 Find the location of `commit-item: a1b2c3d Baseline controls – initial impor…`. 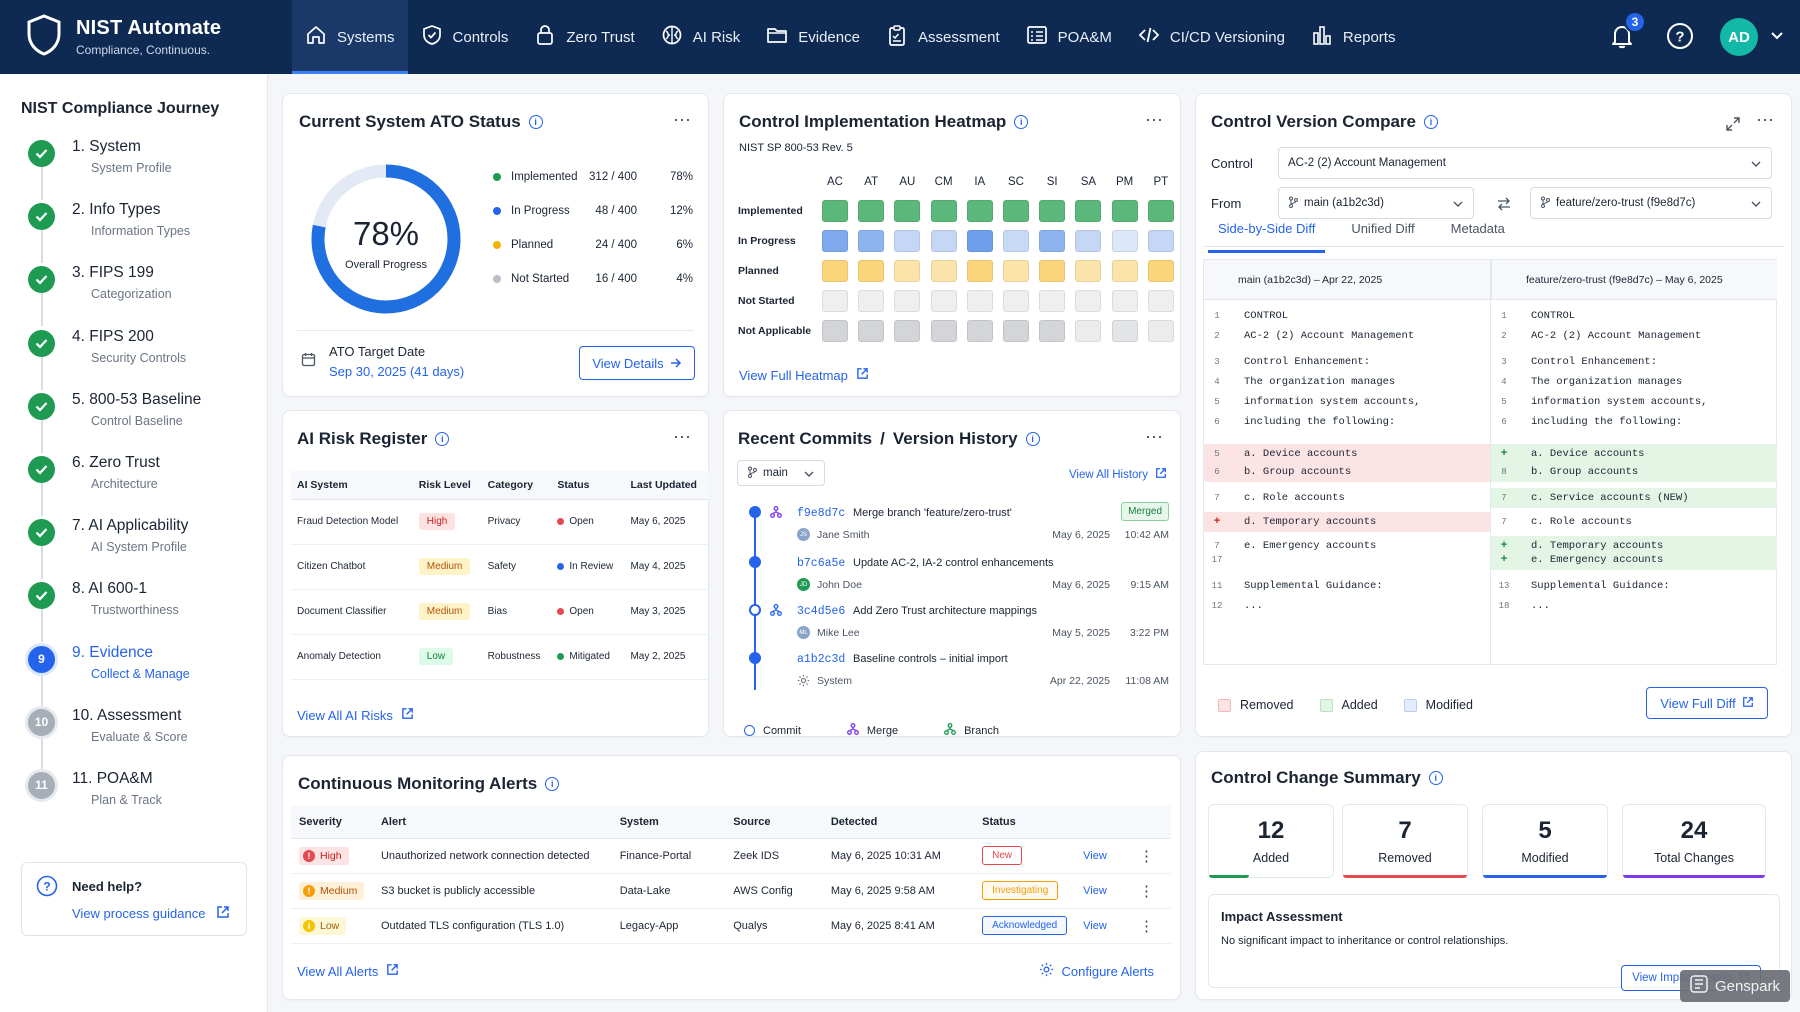

commit-item: a1b2c3d Baseline controls – initial impor… is located at coordinates (953, 674).